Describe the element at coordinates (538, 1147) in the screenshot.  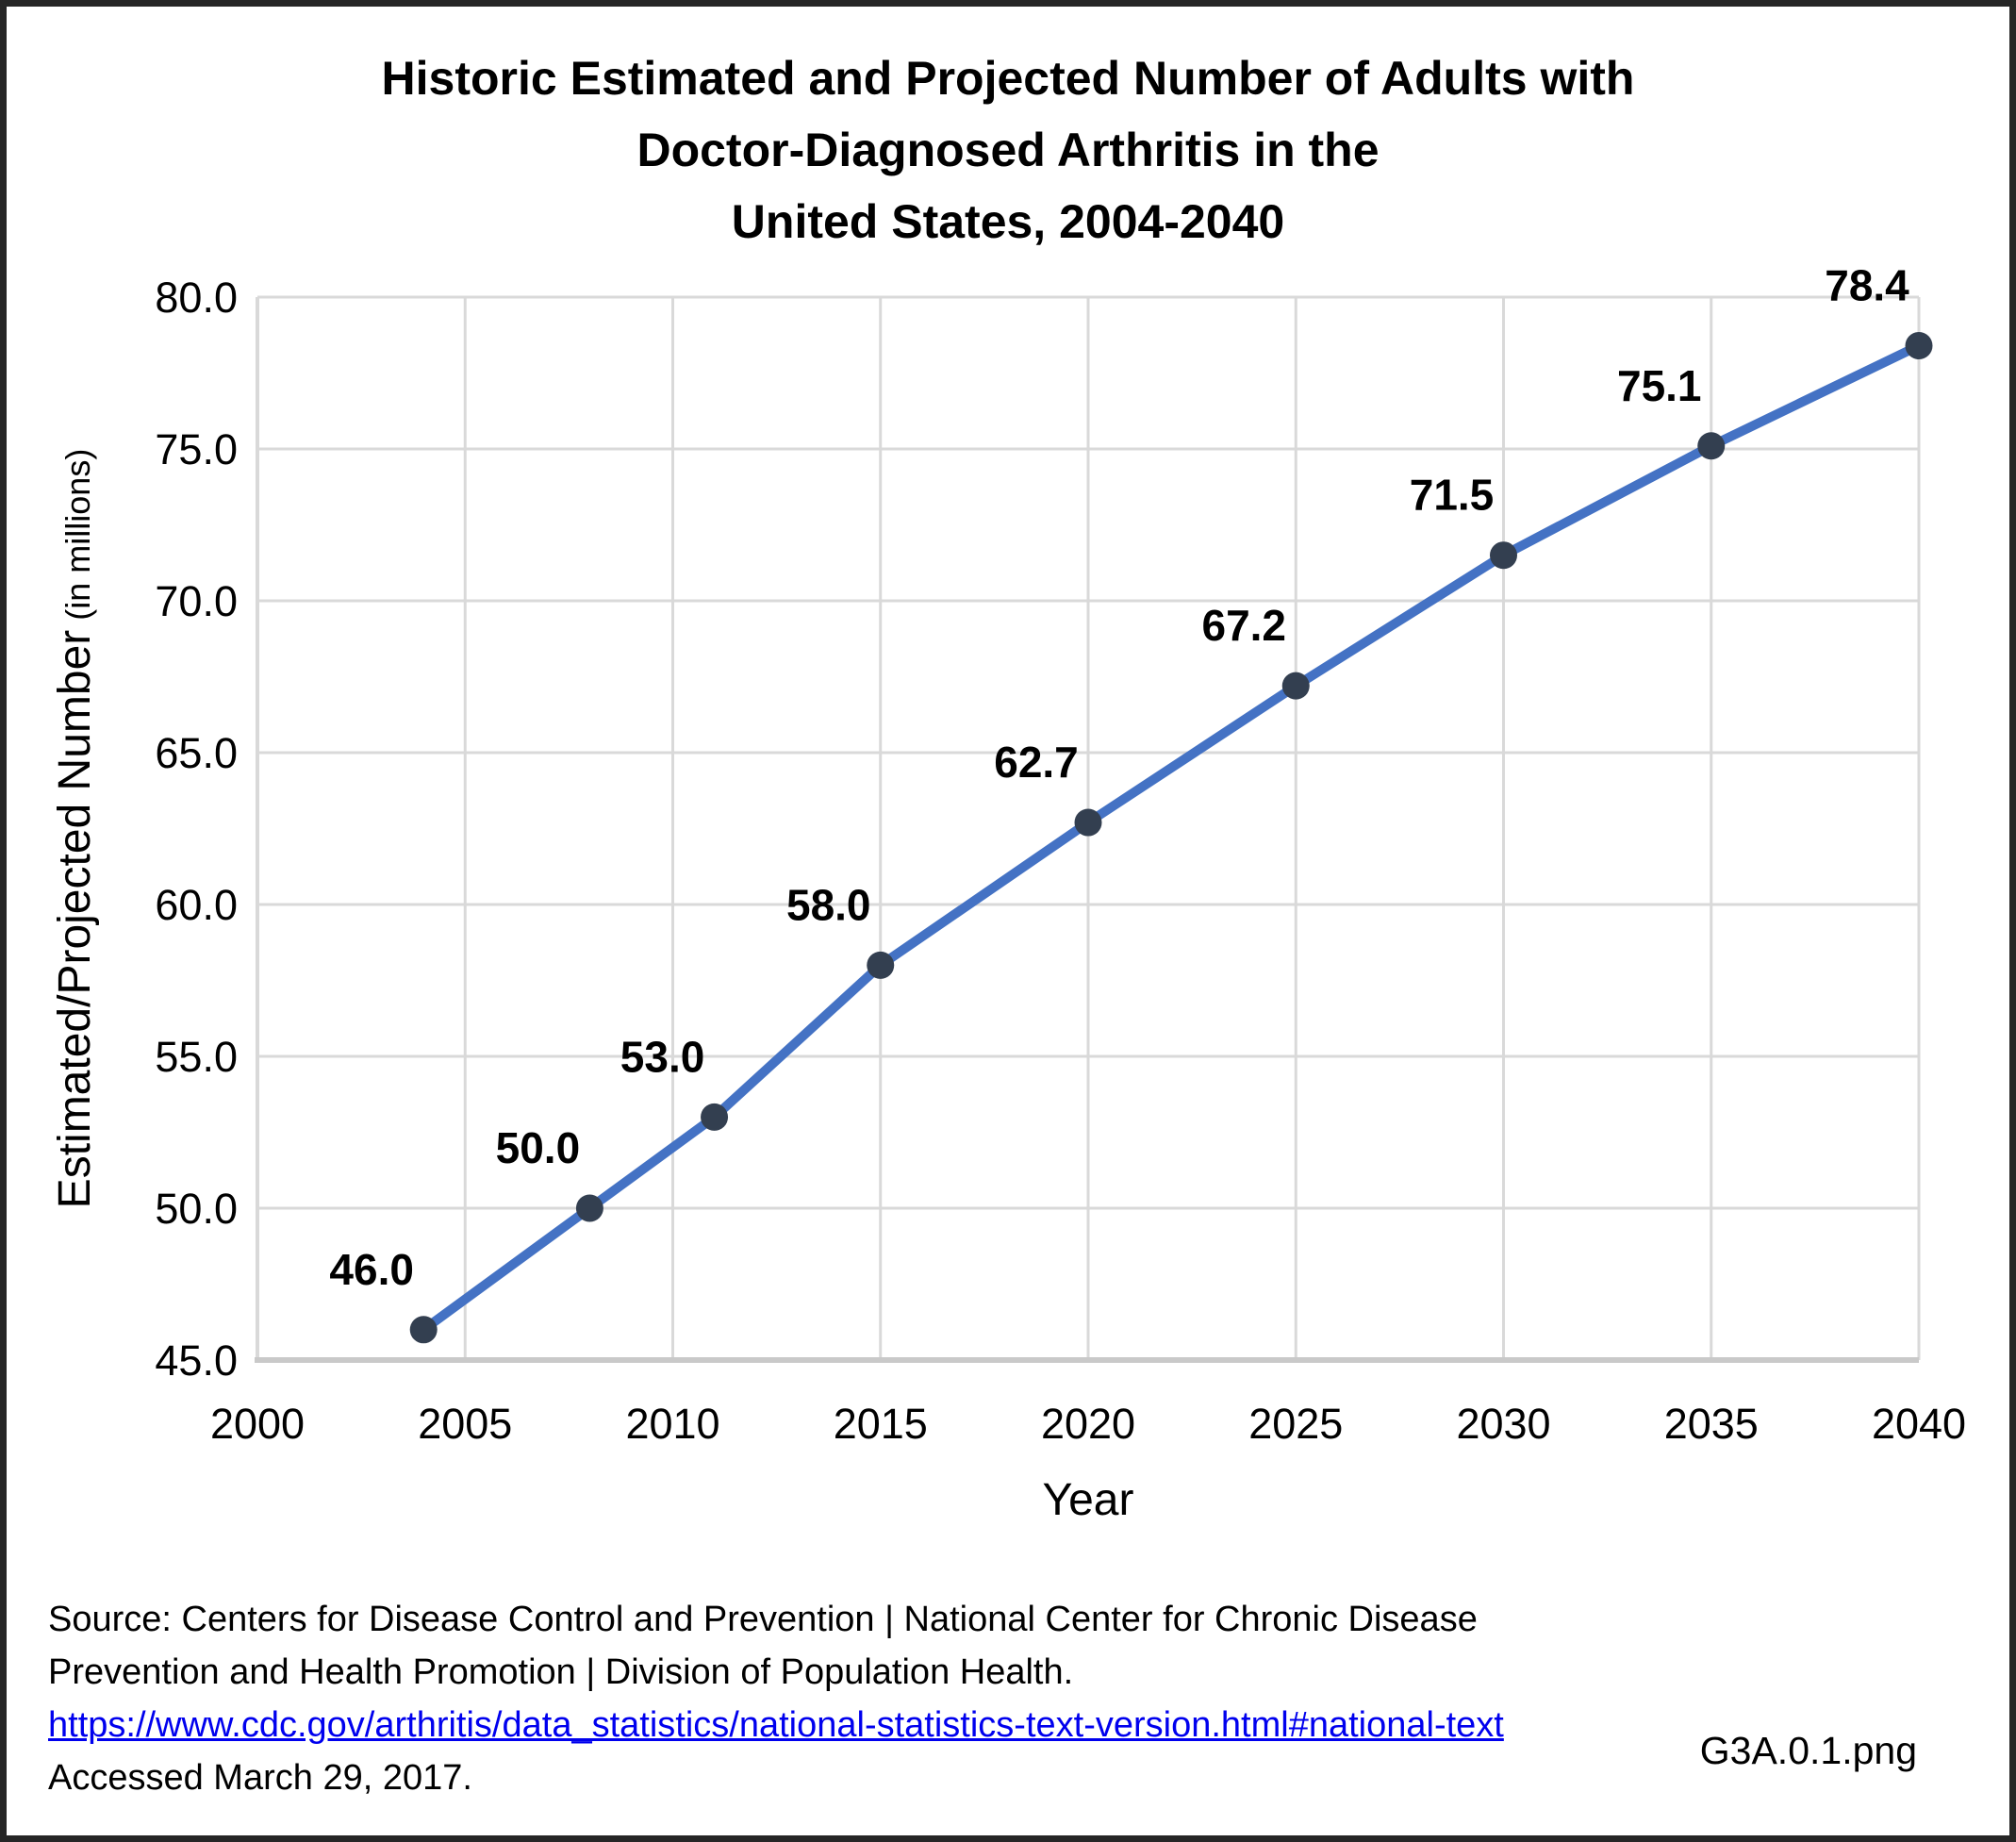
I see `data-point-label: 50.0` at that location.